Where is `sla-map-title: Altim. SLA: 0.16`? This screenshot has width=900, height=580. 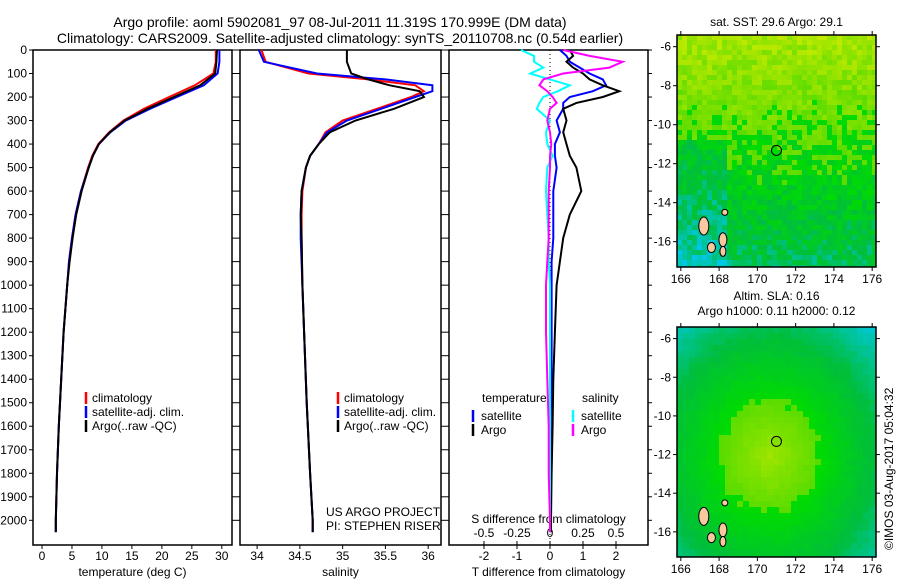 sla-map-title: Altim. SLA: 0.16 is located at coordinates (776, 296).